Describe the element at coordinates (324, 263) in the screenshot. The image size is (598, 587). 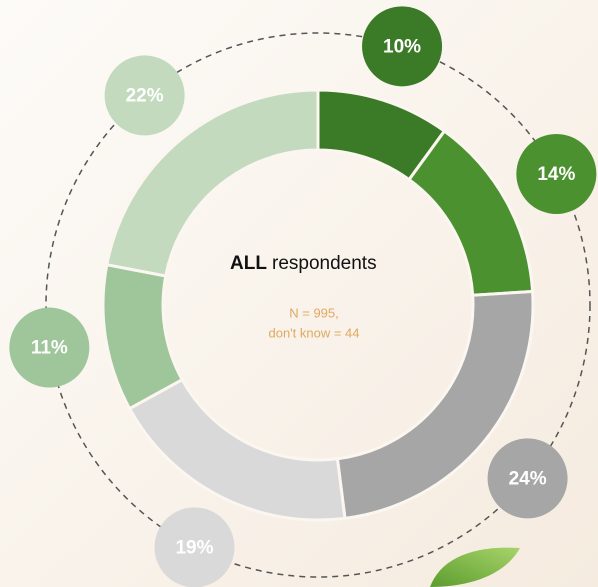
I see `center-label: respondents` at that location.